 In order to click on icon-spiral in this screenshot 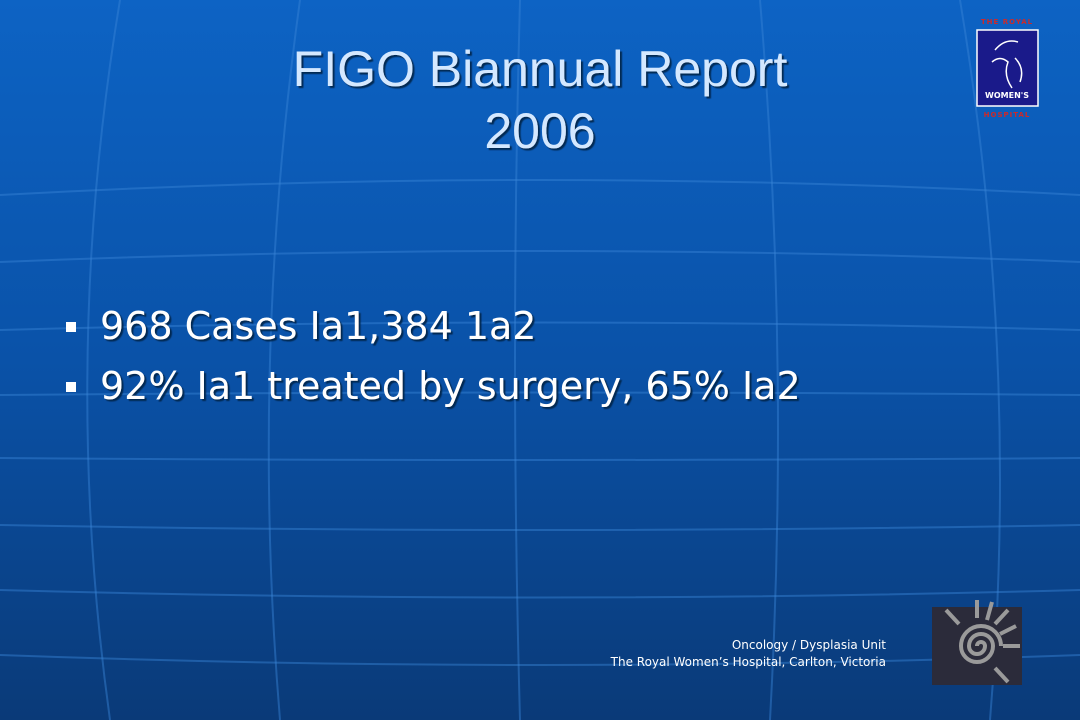, I will do `click(980, 644)`.